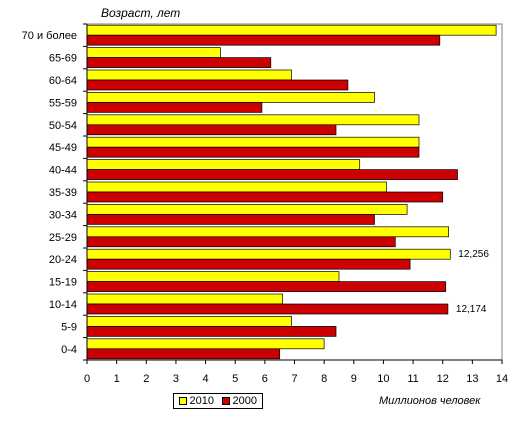 The width and height of the screenshot is (512, 423). What do you see at coordinates (296, 372) in the screenshot?
I see `x-axis-labels: 0 1 2 3 4 5 6 7 8 9 10 11 12 13 14` at bounding box center [296, 372].